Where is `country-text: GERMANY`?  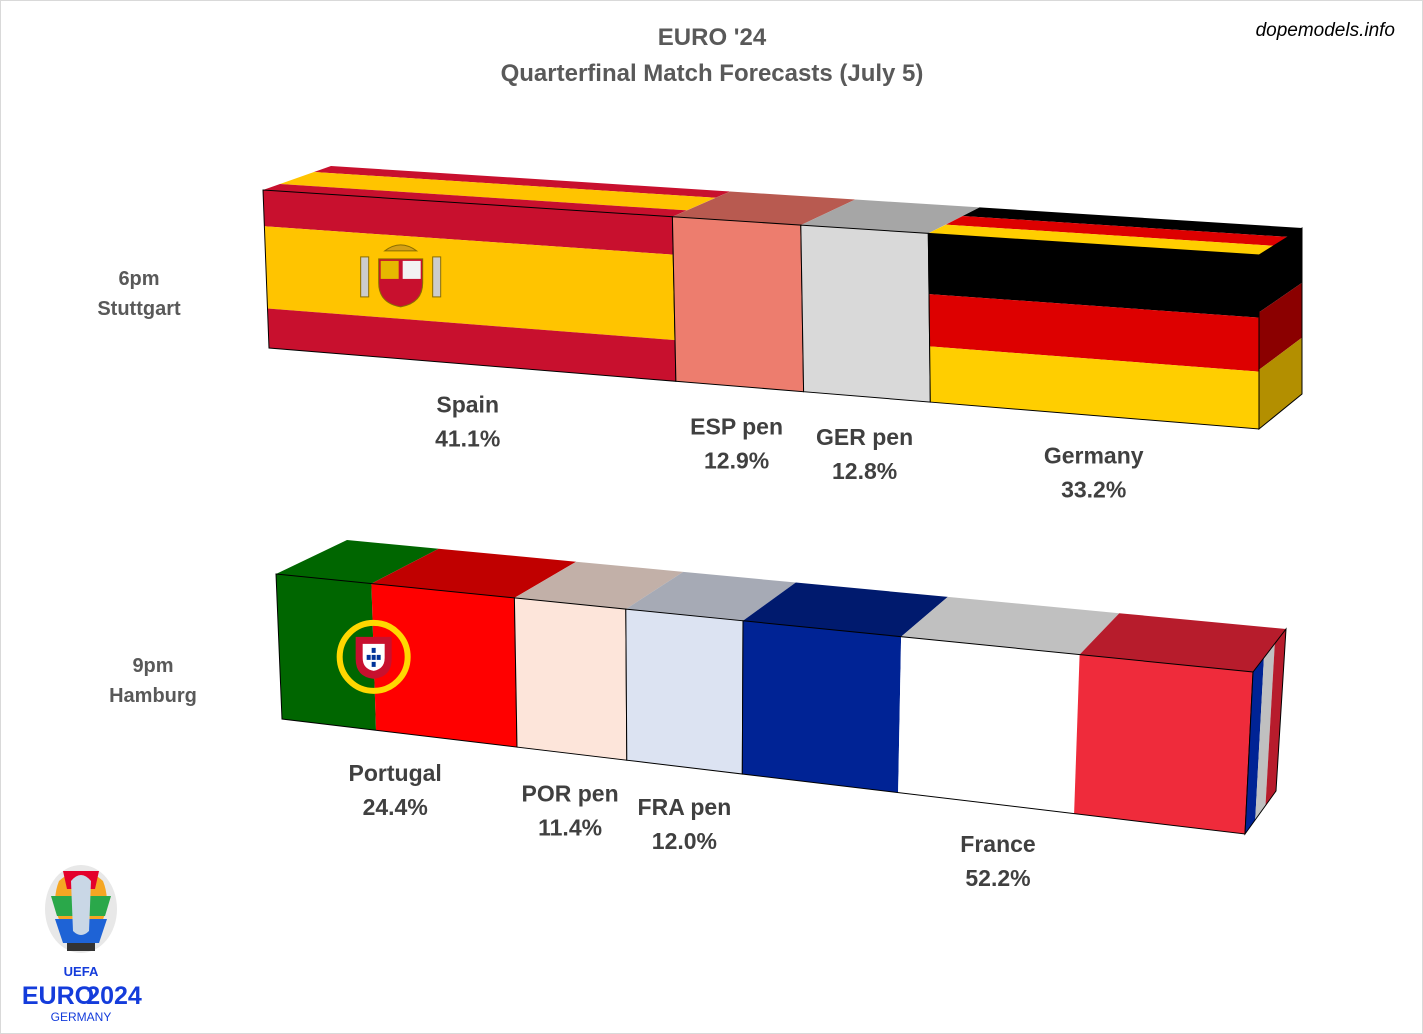
country-text: GERMANY is located at coordinates (81, 1017).